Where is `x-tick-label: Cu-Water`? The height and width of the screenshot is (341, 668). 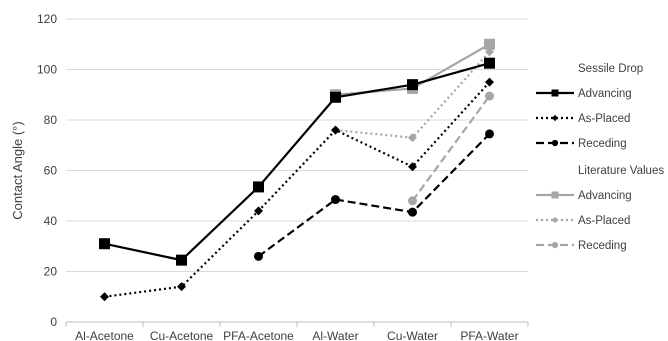 x-tick-label: Cu-Water is located at coordinates (412, 335).